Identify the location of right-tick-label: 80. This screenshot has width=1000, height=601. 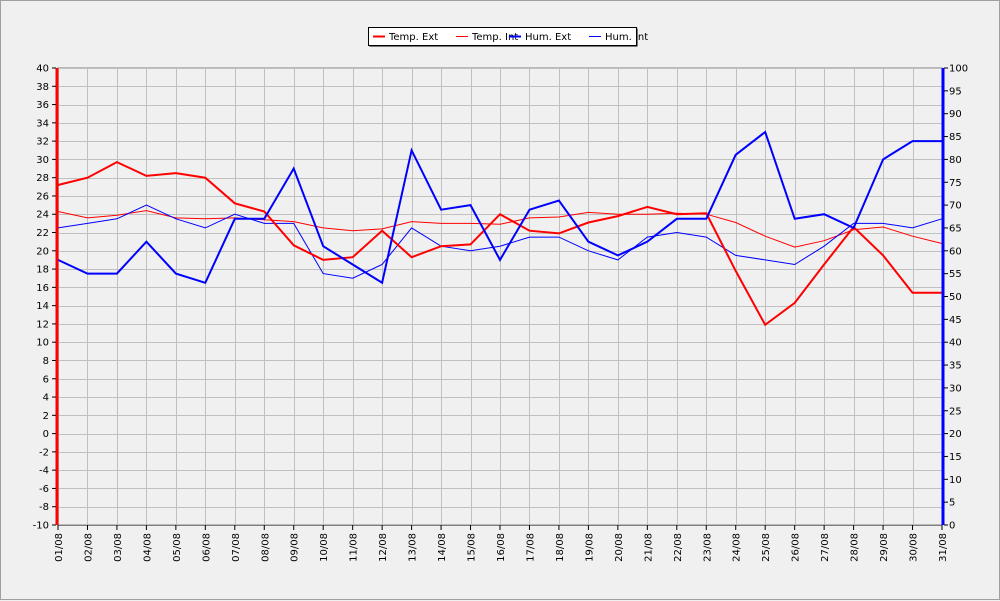
(955, 160).